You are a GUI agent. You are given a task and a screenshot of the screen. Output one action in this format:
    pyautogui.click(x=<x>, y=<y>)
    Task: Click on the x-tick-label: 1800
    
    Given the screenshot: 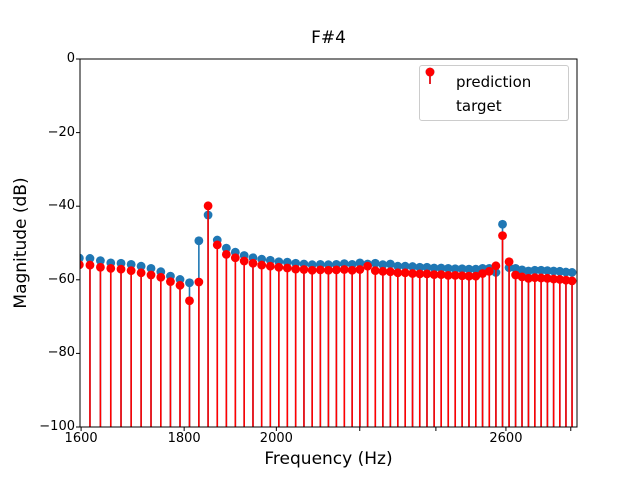 What is the action you would take?
    pyautogui.click(x=184, y=438)
    